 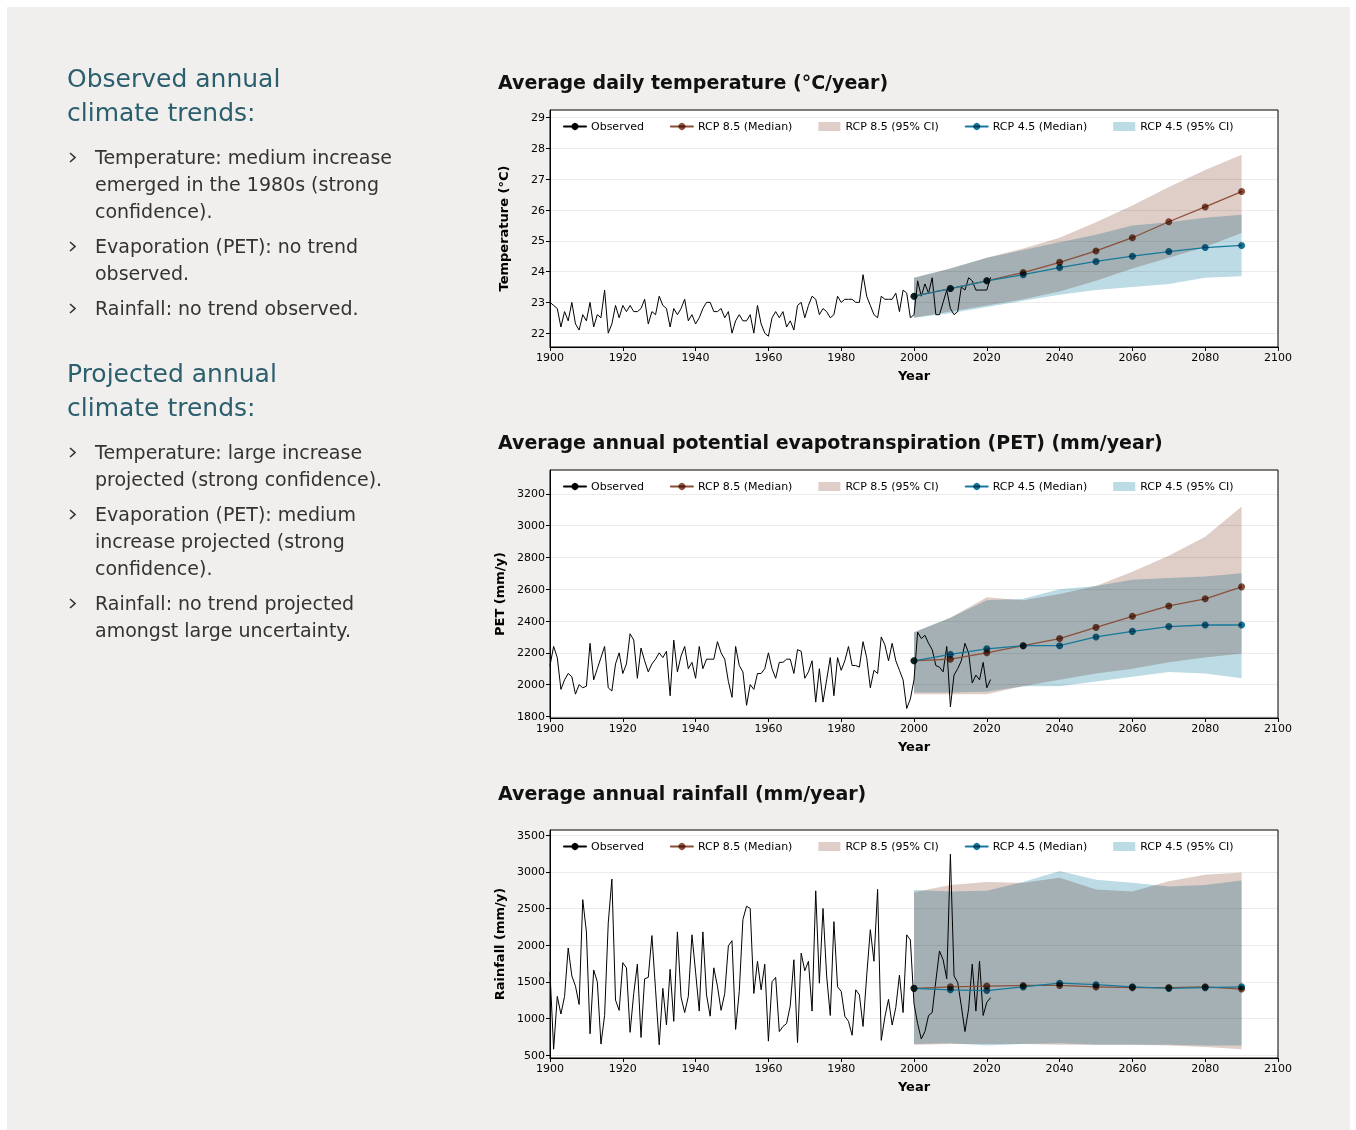 What do you see at coordinates (534, 1055) in the screenshot?
I see `y-tick-label: 500` at bounding box center [534, 1055].